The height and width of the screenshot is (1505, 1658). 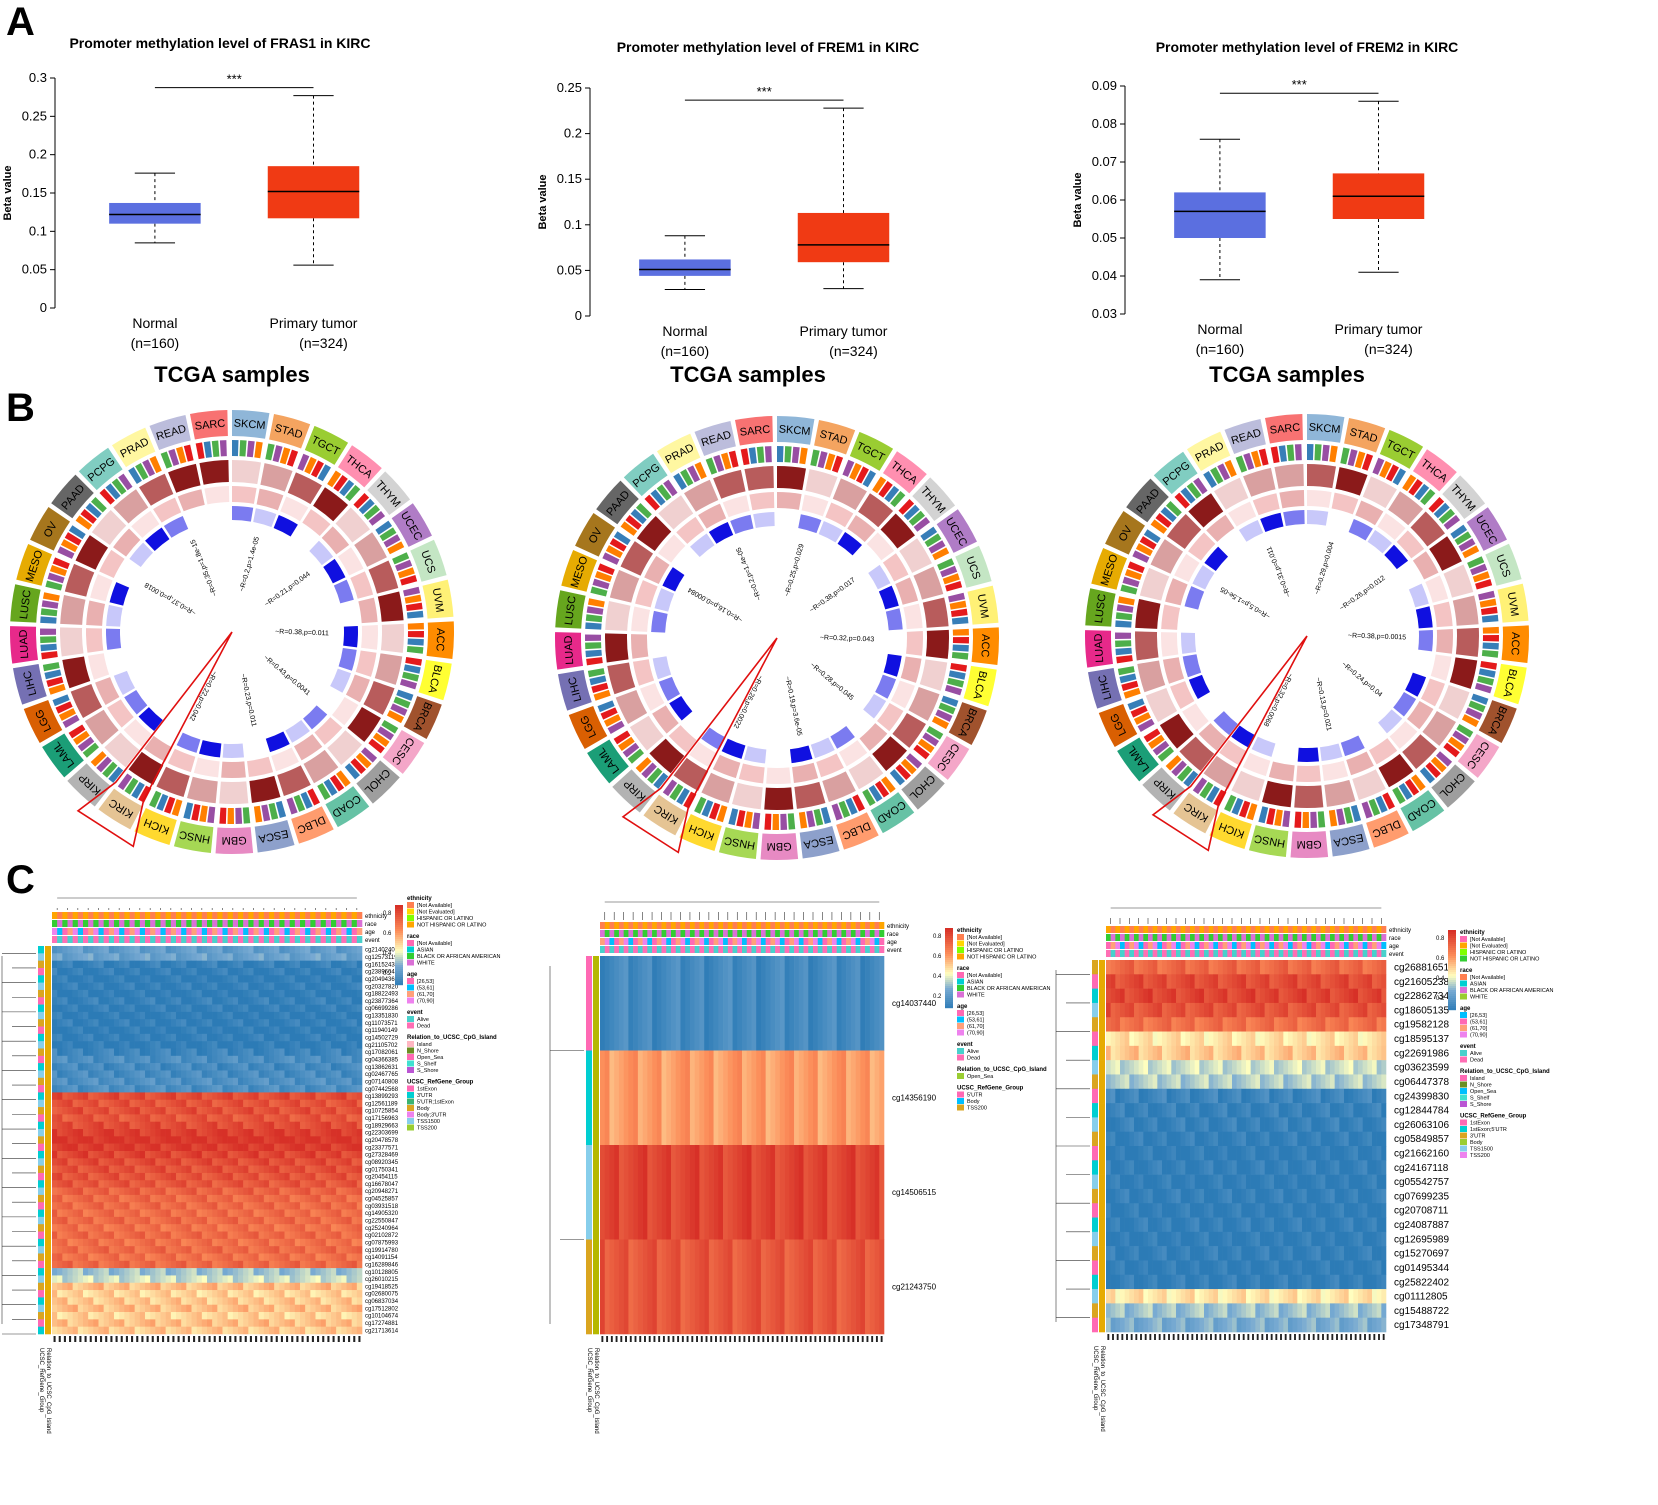 I want to click on correlation-ring, so click(x=243, y=514).